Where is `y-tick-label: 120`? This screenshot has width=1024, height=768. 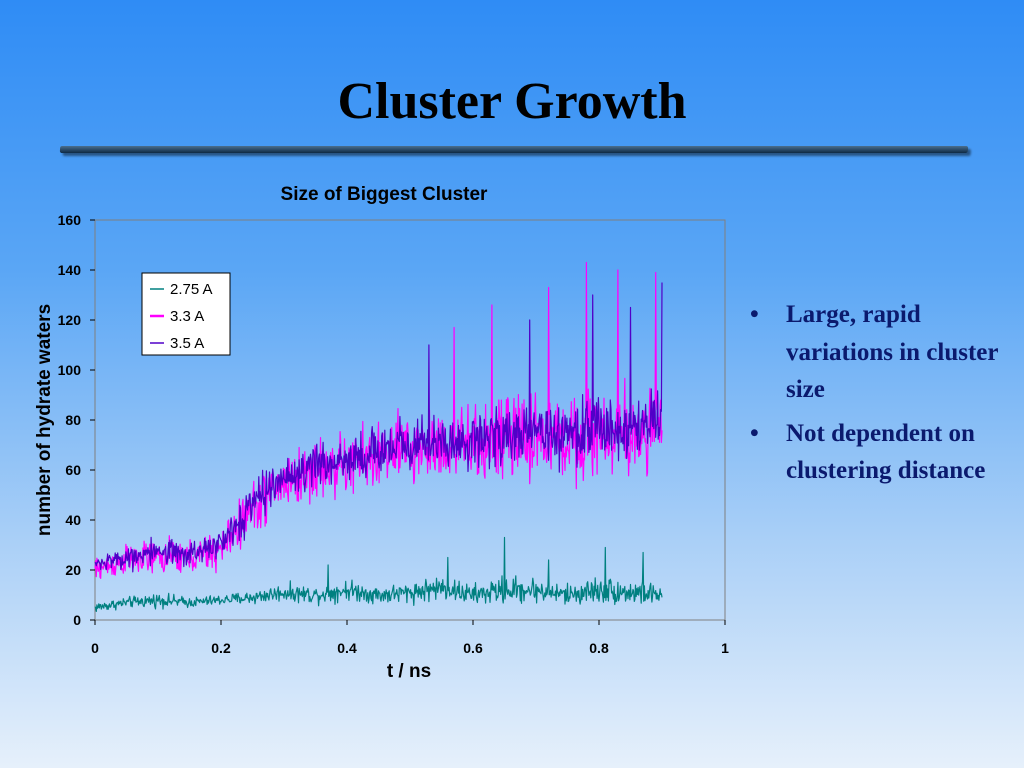
y-tick-label: 120 is located at coordinates (70, 320).